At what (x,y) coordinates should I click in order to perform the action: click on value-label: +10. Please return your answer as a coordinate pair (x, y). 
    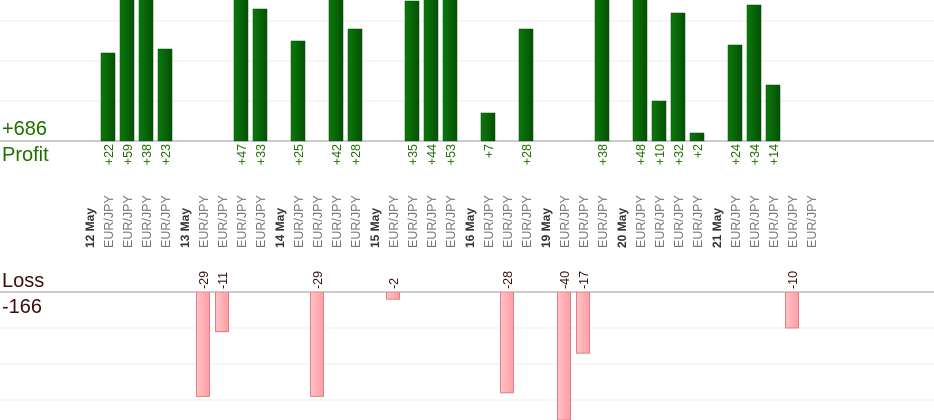
    Looking at the image, I should click on (660, 154).